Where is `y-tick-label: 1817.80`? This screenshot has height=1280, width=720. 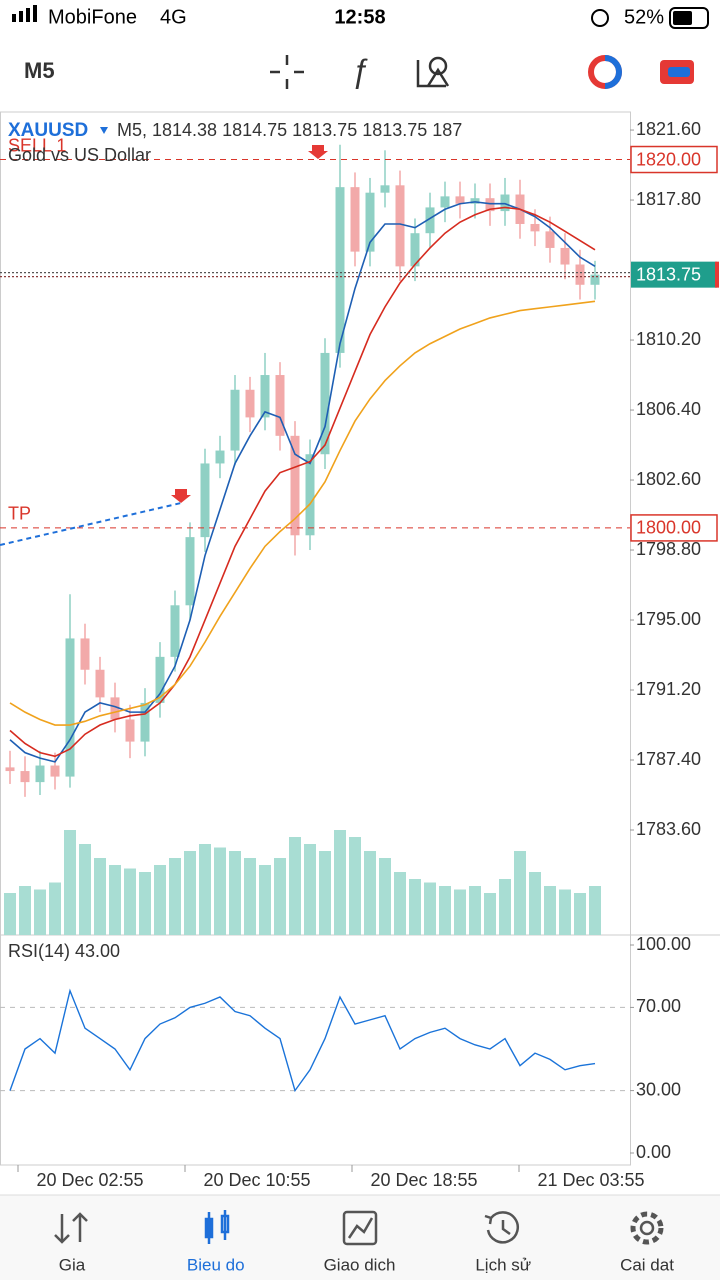
y-tick-label: 1817.80 is located at coordinates (668, 199).